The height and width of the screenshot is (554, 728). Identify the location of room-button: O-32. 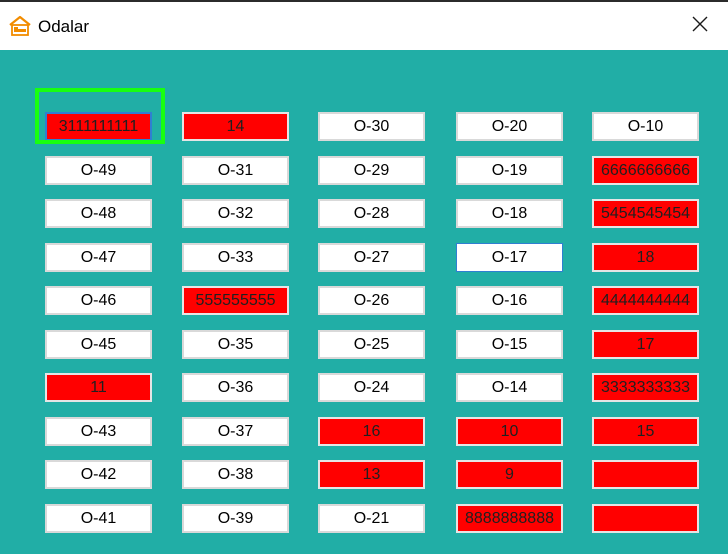
(235, 213).